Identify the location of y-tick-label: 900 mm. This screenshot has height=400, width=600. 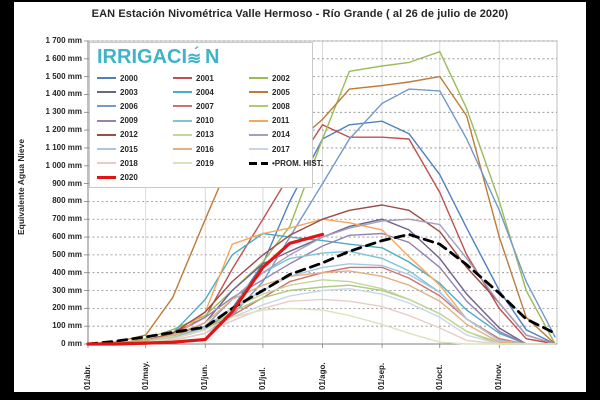
(67, 183).